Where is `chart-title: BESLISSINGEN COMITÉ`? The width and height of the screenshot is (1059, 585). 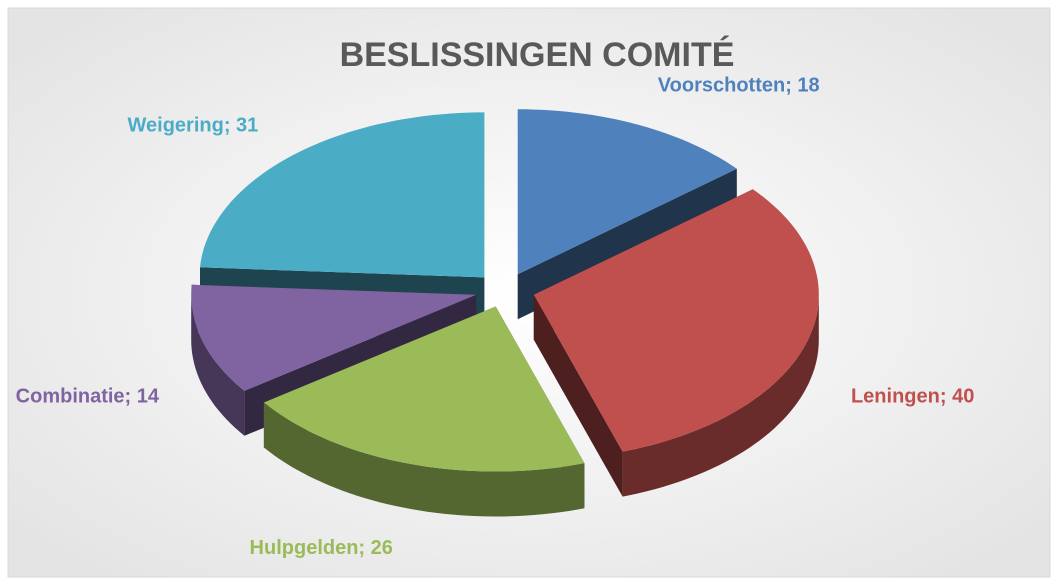
chart-title: BESLISSINGEN COMITÉ is located at coordinates (537, 55).